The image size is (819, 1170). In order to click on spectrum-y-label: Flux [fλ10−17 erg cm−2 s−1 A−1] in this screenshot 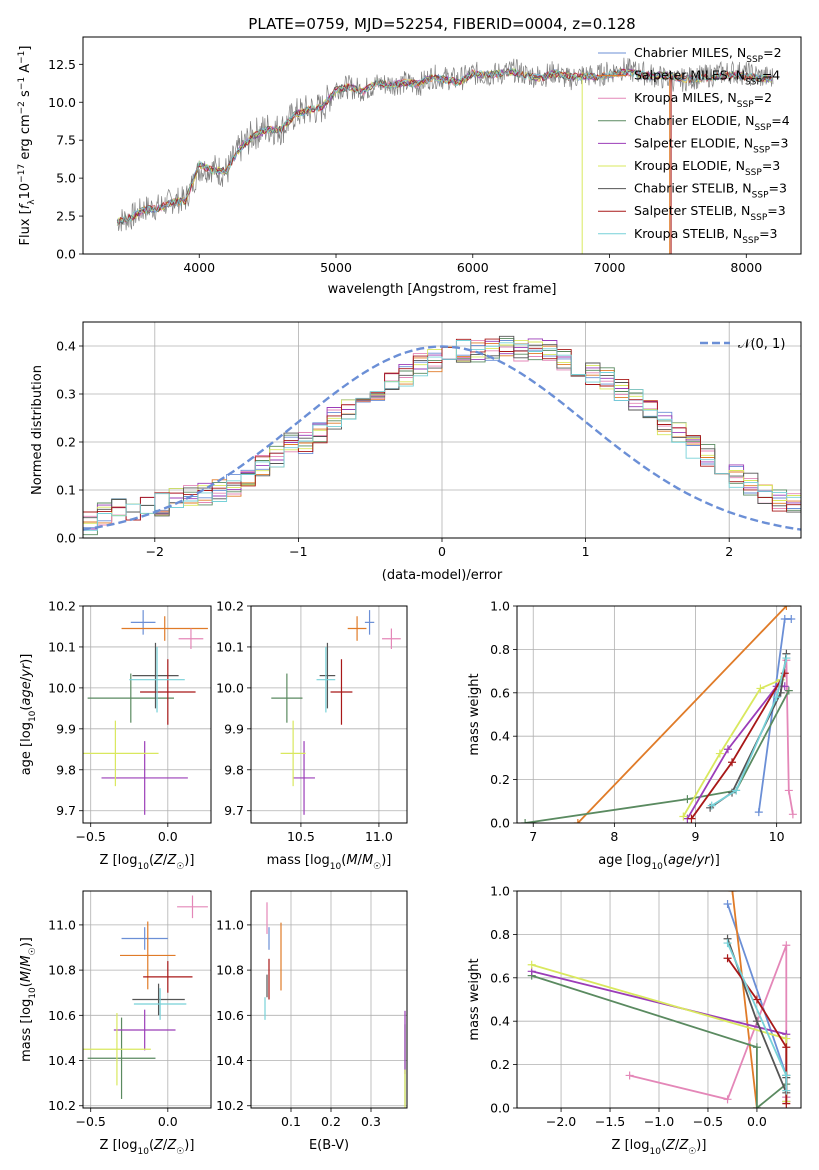, I will do `click(27, 146)`.